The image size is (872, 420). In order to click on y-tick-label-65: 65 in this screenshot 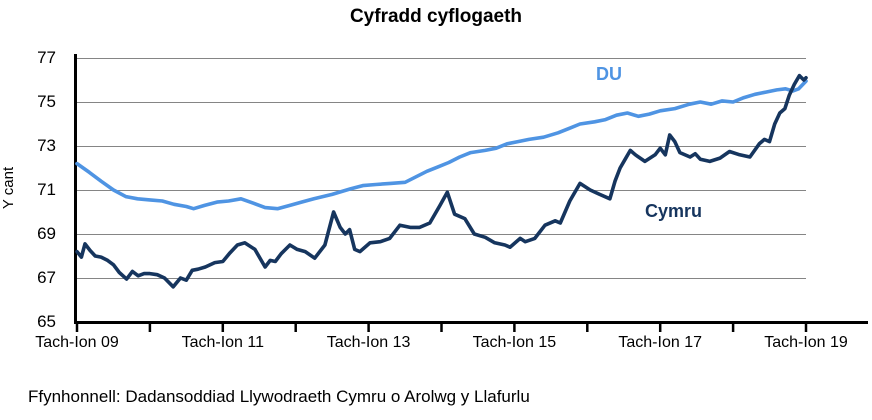, I will do `click(46, 321)`.